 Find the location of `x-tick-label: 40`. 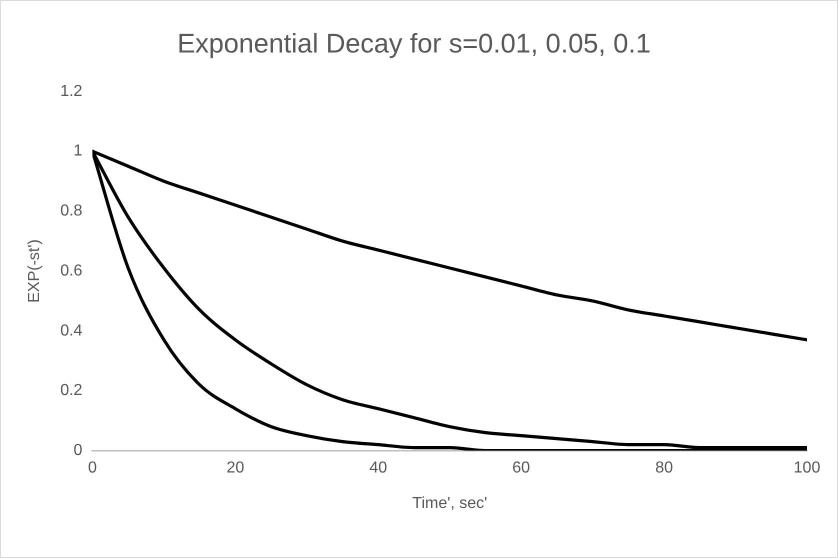

x-tick-label: 40 is located at coordinates (378, 468).